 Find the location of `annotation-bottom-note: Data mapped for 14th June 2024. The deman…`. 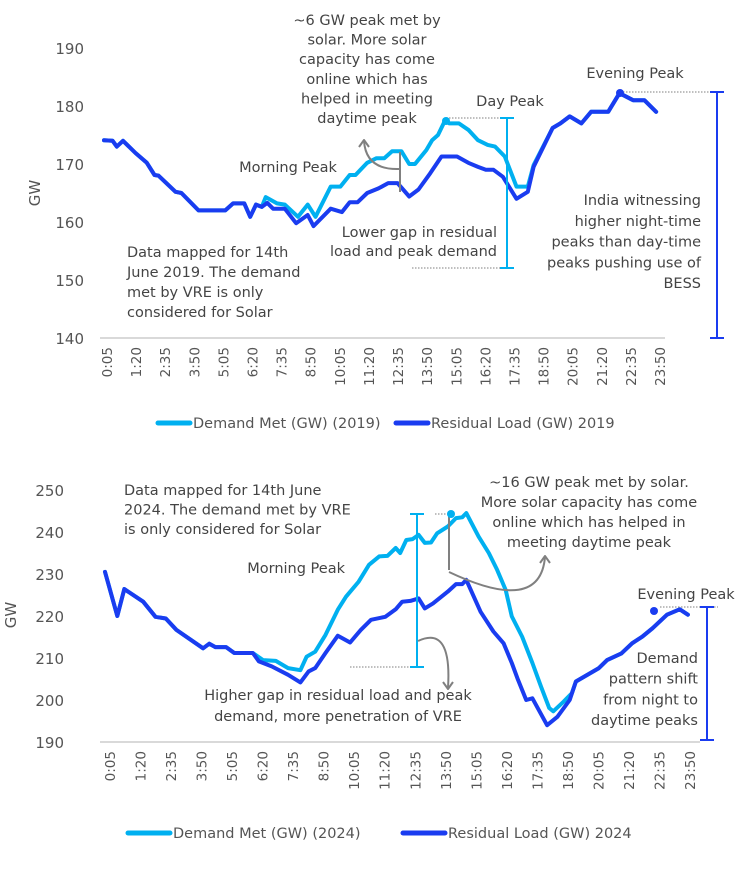

annotation-bottom-note: Data mapped for 14th June 2024. The deman… is located at coordinates (237, 510).